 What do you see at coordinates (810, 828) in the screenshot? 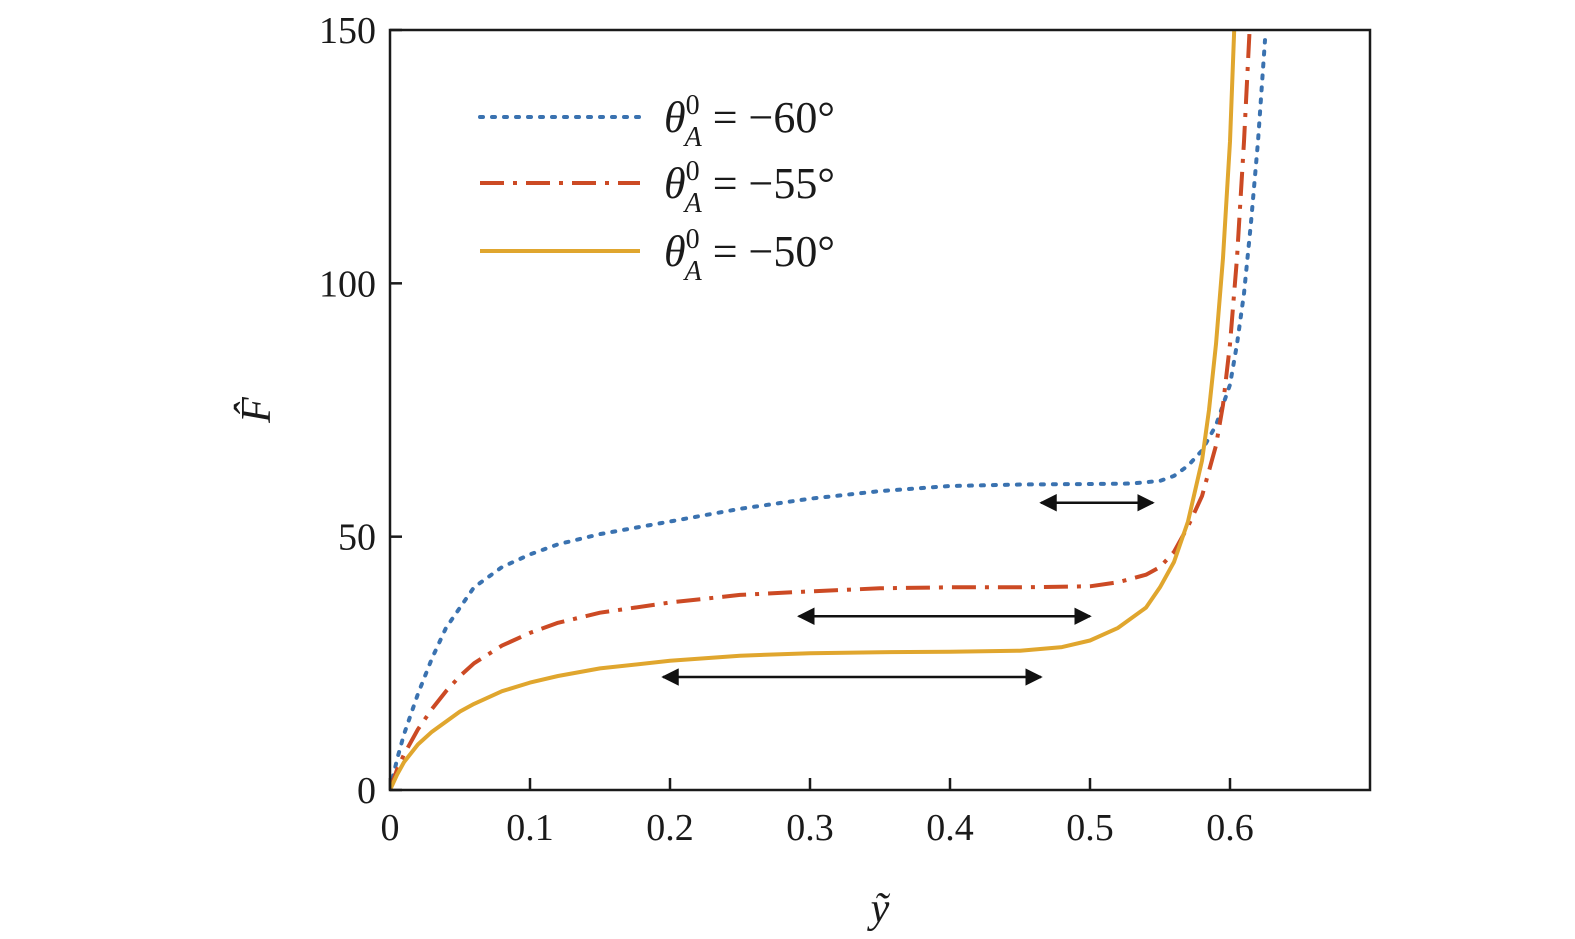
I see `x-tick-label: 0.3` at bounding box center [810, 828].